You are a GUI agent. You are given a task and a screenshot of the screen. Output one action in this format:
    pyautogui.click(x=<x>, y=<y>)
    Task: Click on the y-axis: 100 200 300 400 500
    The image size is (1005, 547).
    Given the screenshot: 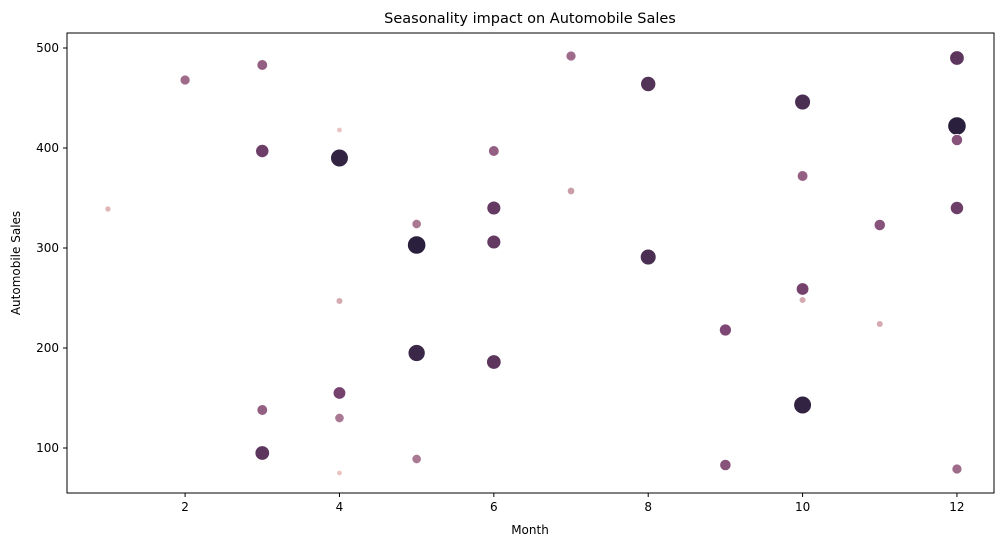 What is the action you would take?
    pyautogui.click(x=51, y=248)
    